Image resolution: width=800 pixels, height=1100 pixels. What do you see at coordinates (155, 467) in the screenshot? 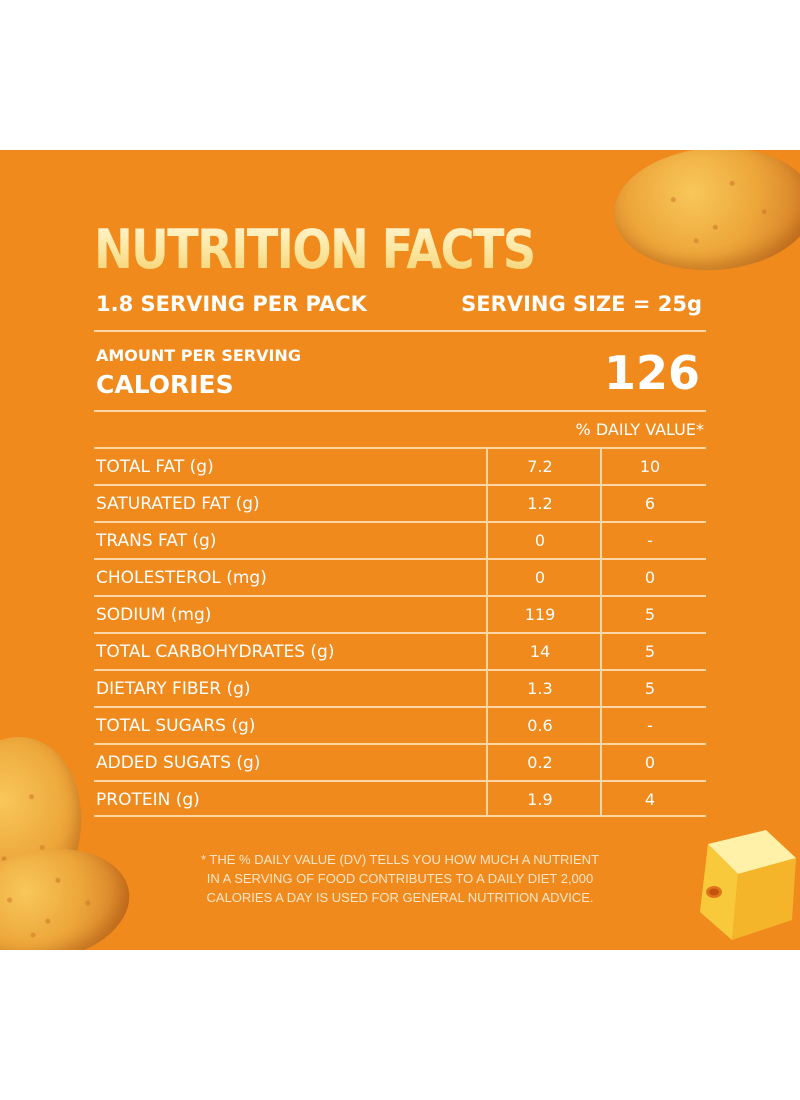
I see `nutrient-name: TOTAL FAT (g)` at bounding box center [155, 467].